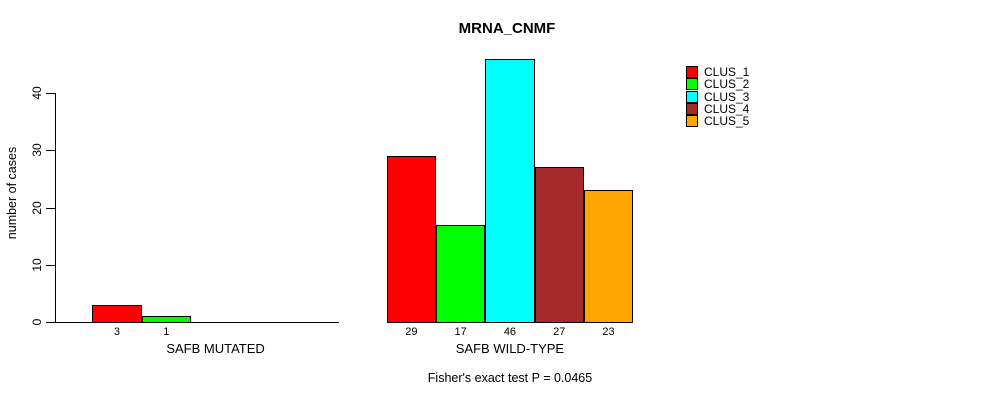  What do you see at coordinates (510, 378) in the screenshot?
I see `fisher-test-annotation: Fisher's exact test P = 0.0465` at bounding box center [510, 378].